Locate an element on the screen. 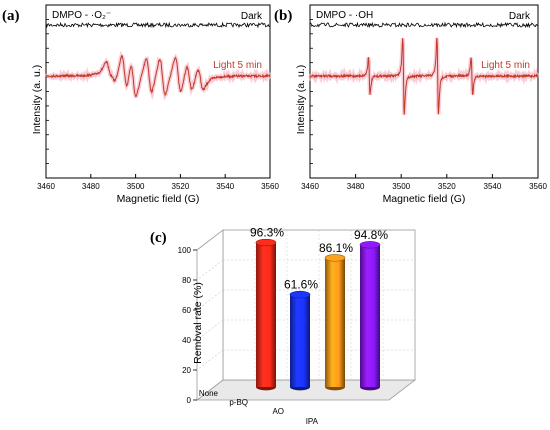 The height and width of the screenshot is (430, 550). y-tick-label: 80 is located at coordinates (186, 280).